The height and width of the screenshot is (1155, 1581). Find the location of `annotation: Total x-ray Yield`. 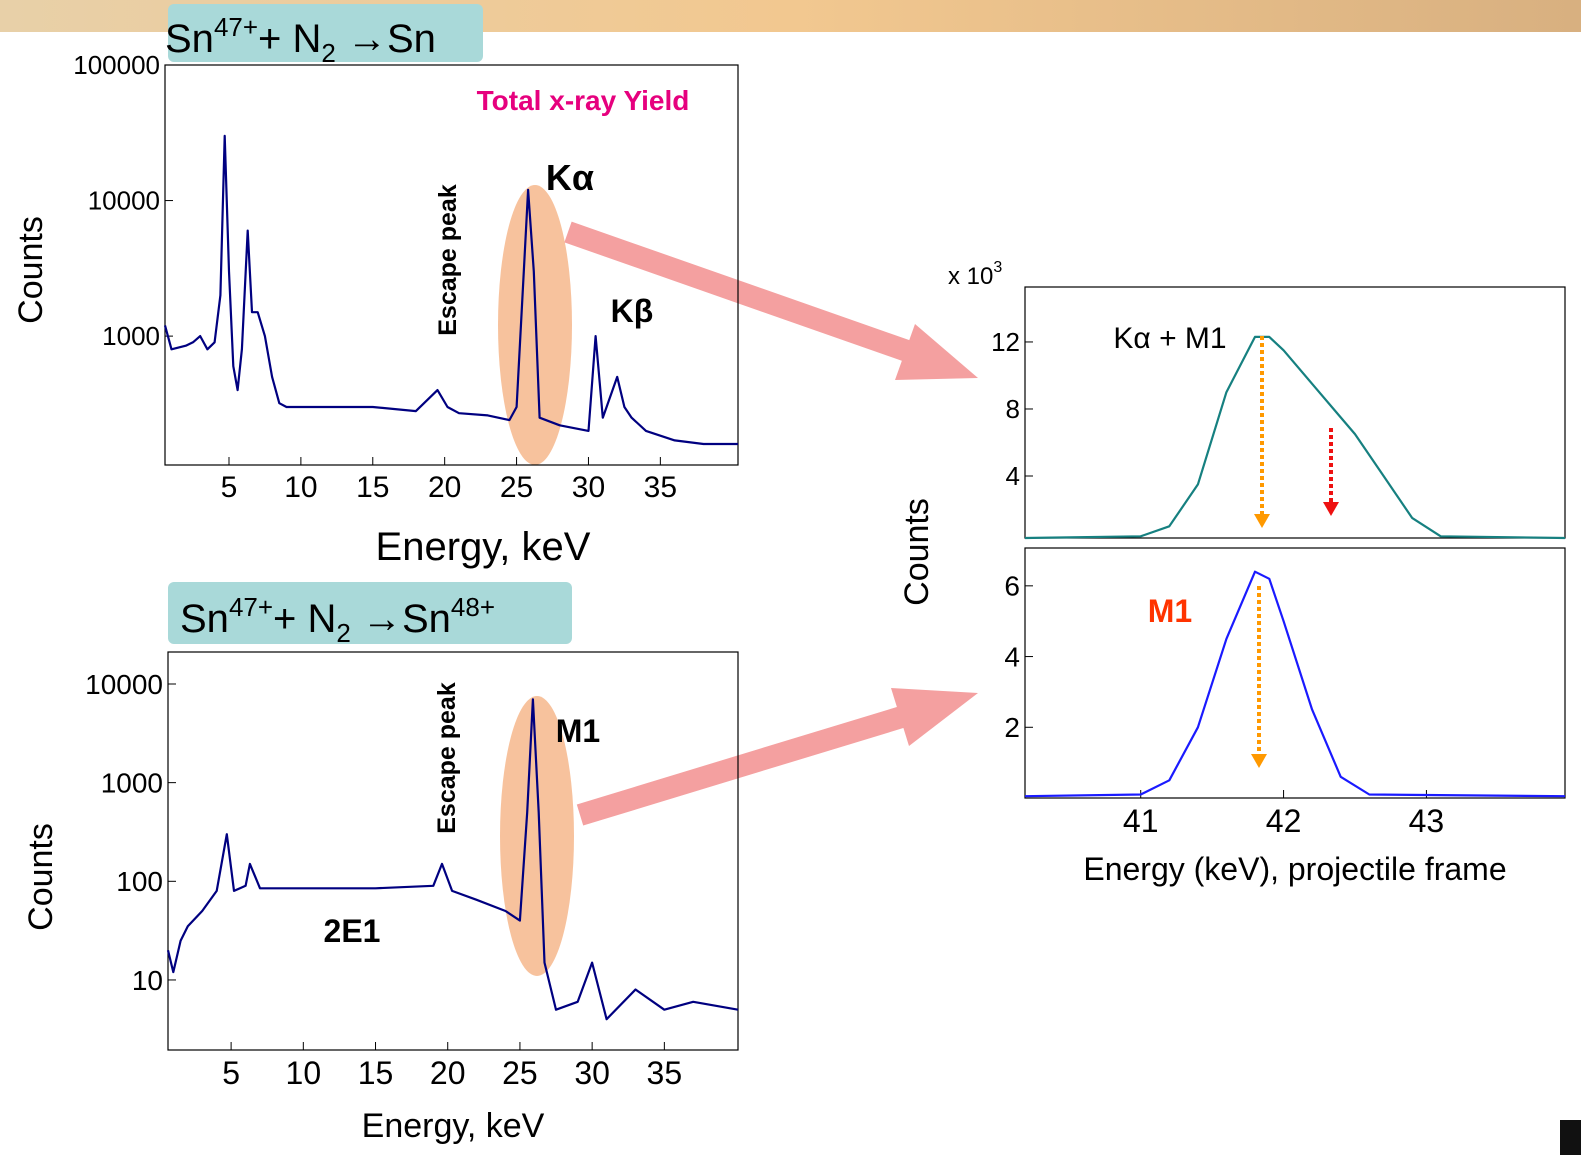

annotation: Total x-ray Yield is located at coordinates (583, 100).